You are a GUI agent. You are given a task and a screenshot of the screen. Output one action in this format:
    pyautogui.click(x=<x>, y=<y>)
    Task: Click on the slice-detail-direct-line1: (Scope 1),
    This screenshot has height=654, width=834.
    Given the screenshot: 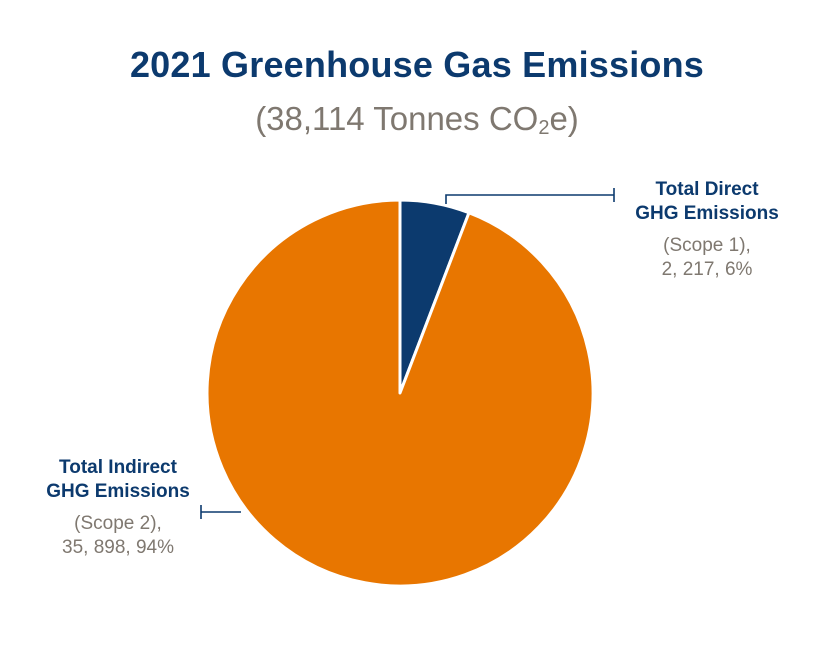 What is the action you would take?
    pyautogui.click(x=707, y=245)
    